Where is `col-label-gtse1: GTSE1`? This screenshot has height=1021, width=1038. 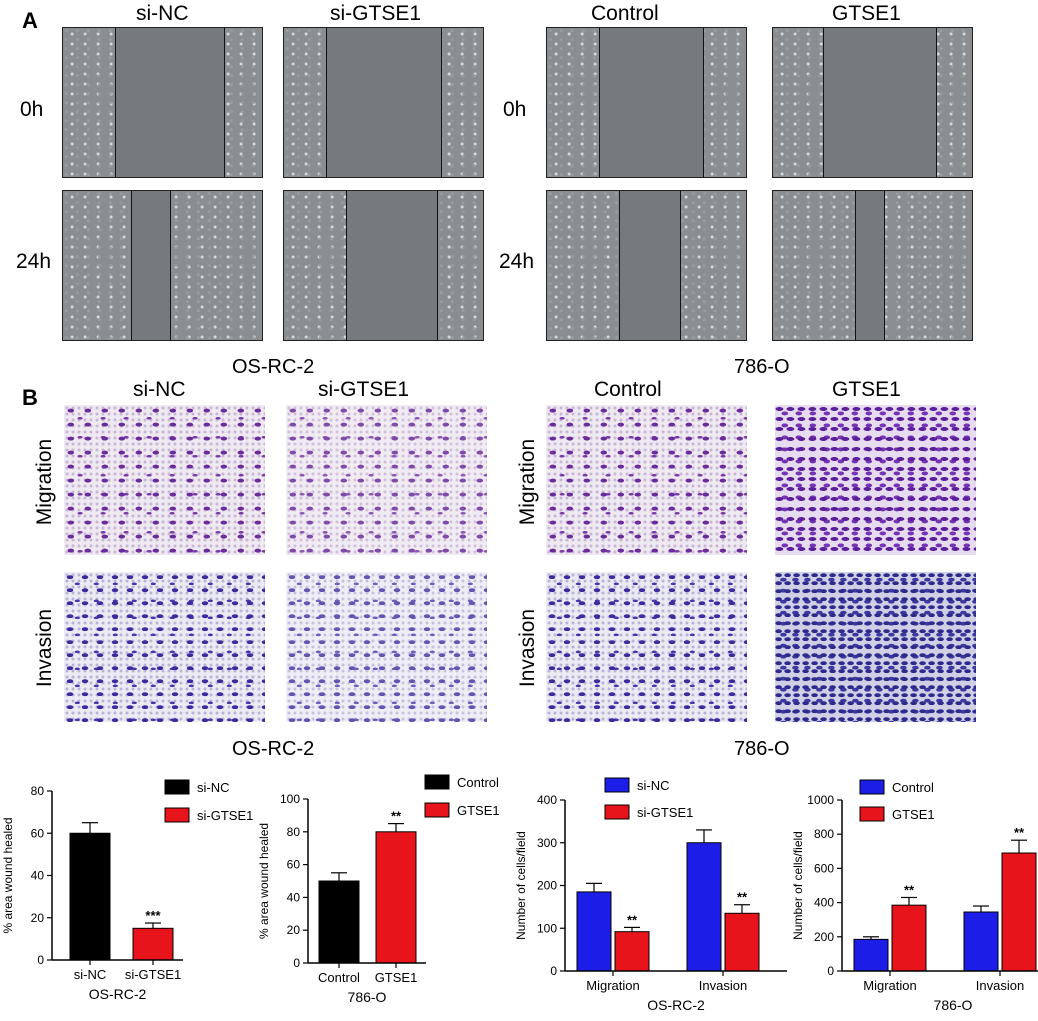
col-label-gtse1: GTSE1 is located at coordinates (866, 13).